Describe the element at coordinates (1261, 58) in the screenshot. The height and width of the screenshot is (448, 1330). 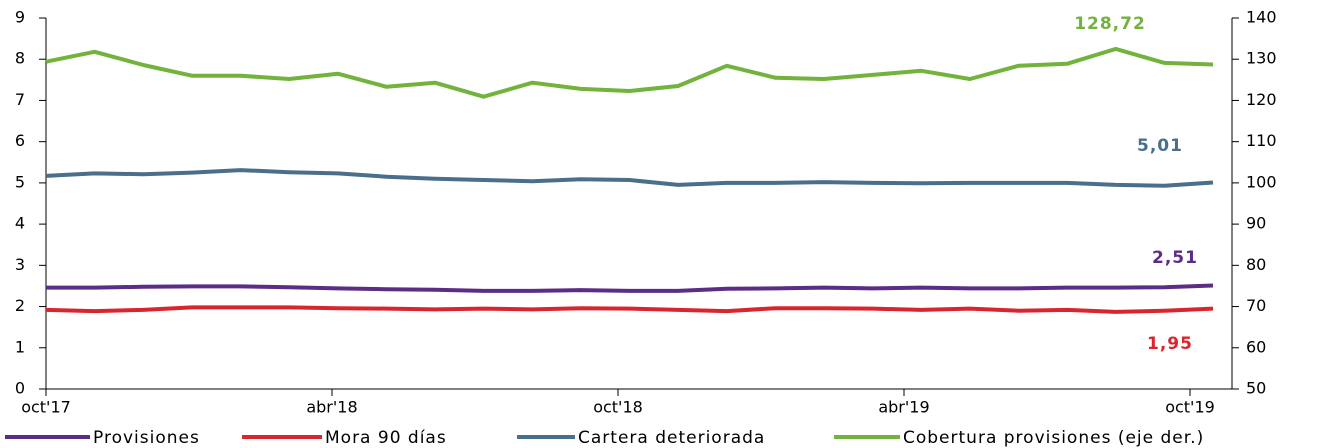
I see `y2-tick-label: 130` at that location.